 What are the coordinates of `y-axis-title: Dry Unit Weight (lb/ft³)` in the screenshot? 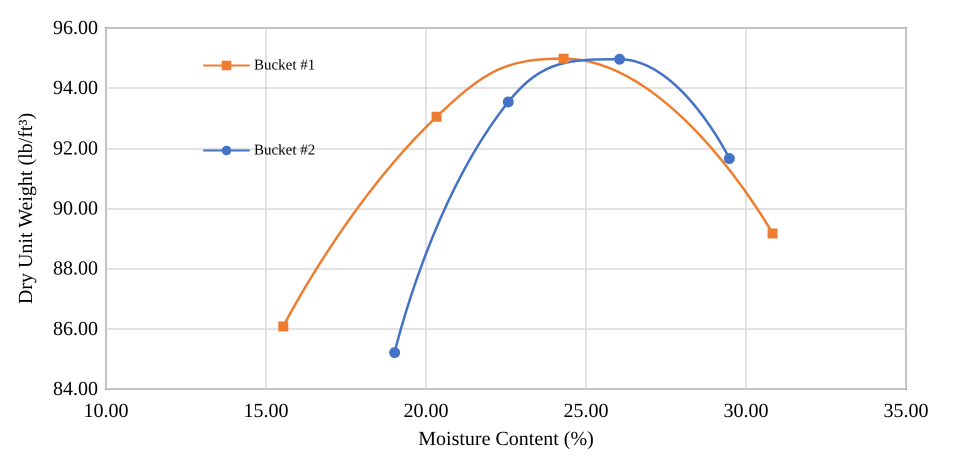 It's located at (26, 208).